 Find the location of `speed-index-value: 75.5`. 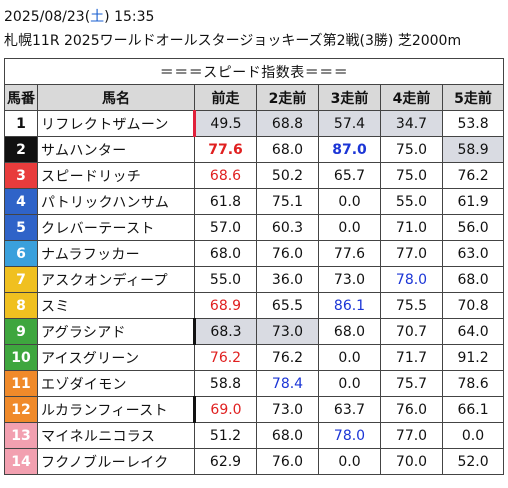

speed-index-value: 75.5 is located at coordinates (411, 305).